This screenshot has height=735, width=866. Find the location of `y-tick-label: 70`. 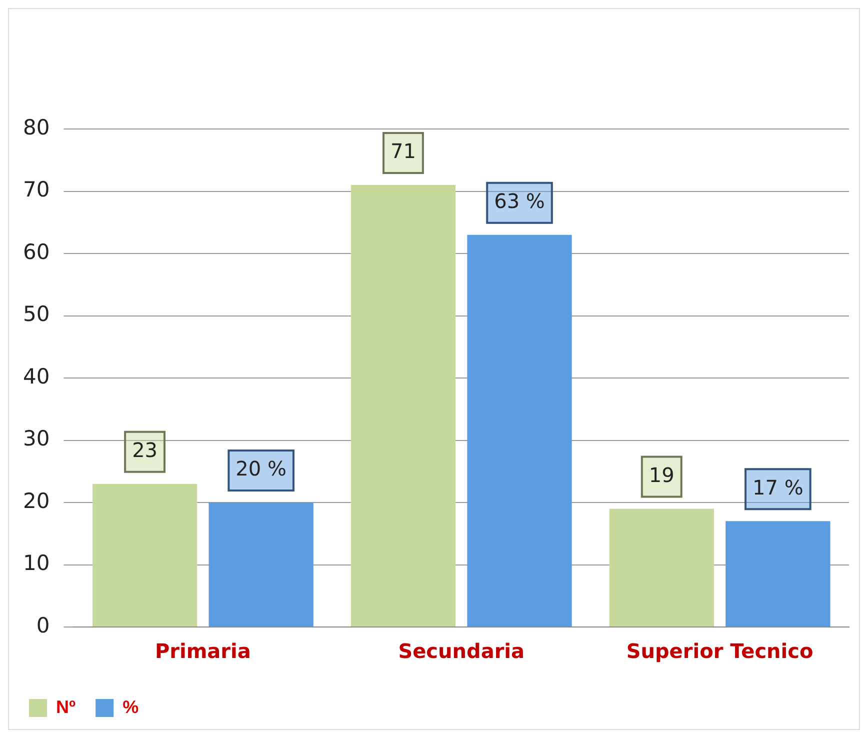

y-tick-label: 70 is located at coordinates (36, 190).